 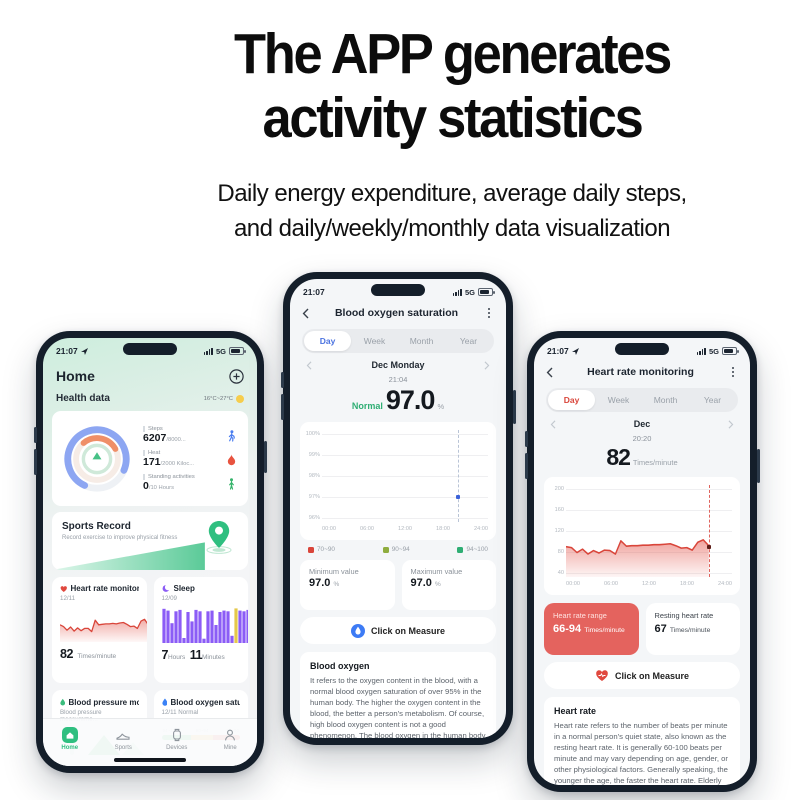 I want to click on home-icon, so click(x=69, y=734).